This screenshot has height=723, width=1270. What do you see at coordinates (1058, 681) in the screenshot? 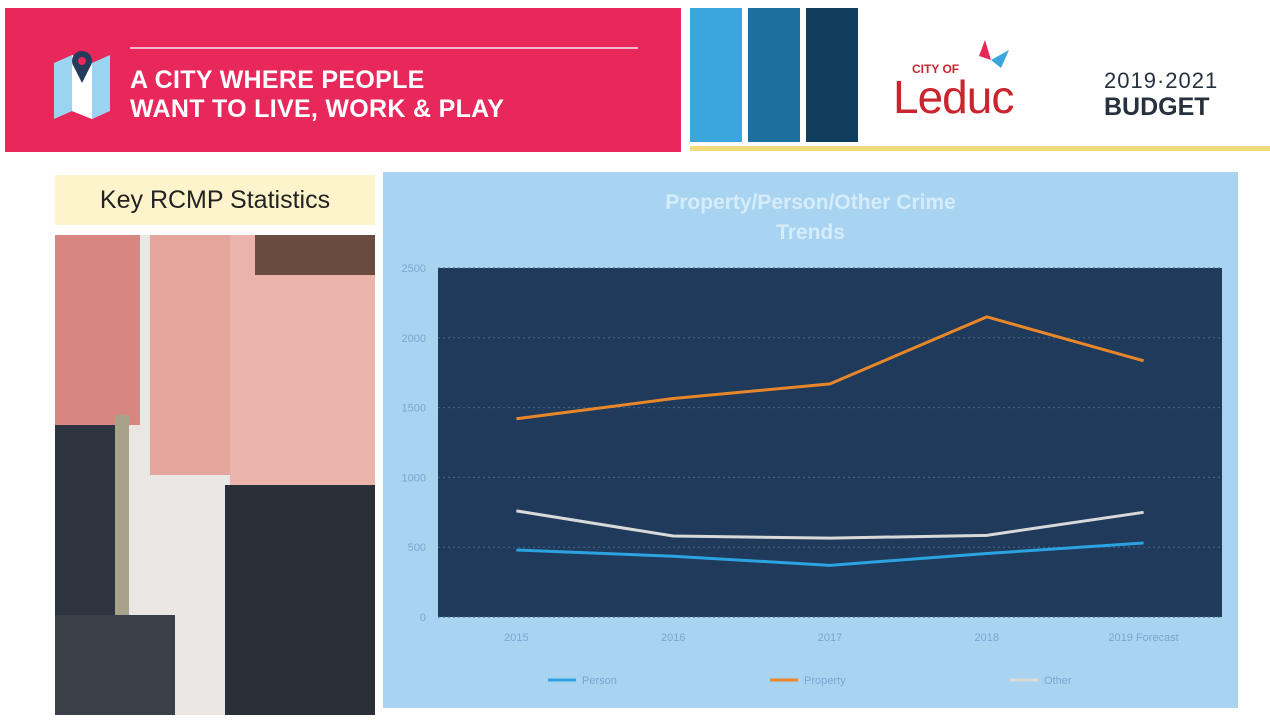
I see `legend-label: Other` at bounding box center [1058, 681].